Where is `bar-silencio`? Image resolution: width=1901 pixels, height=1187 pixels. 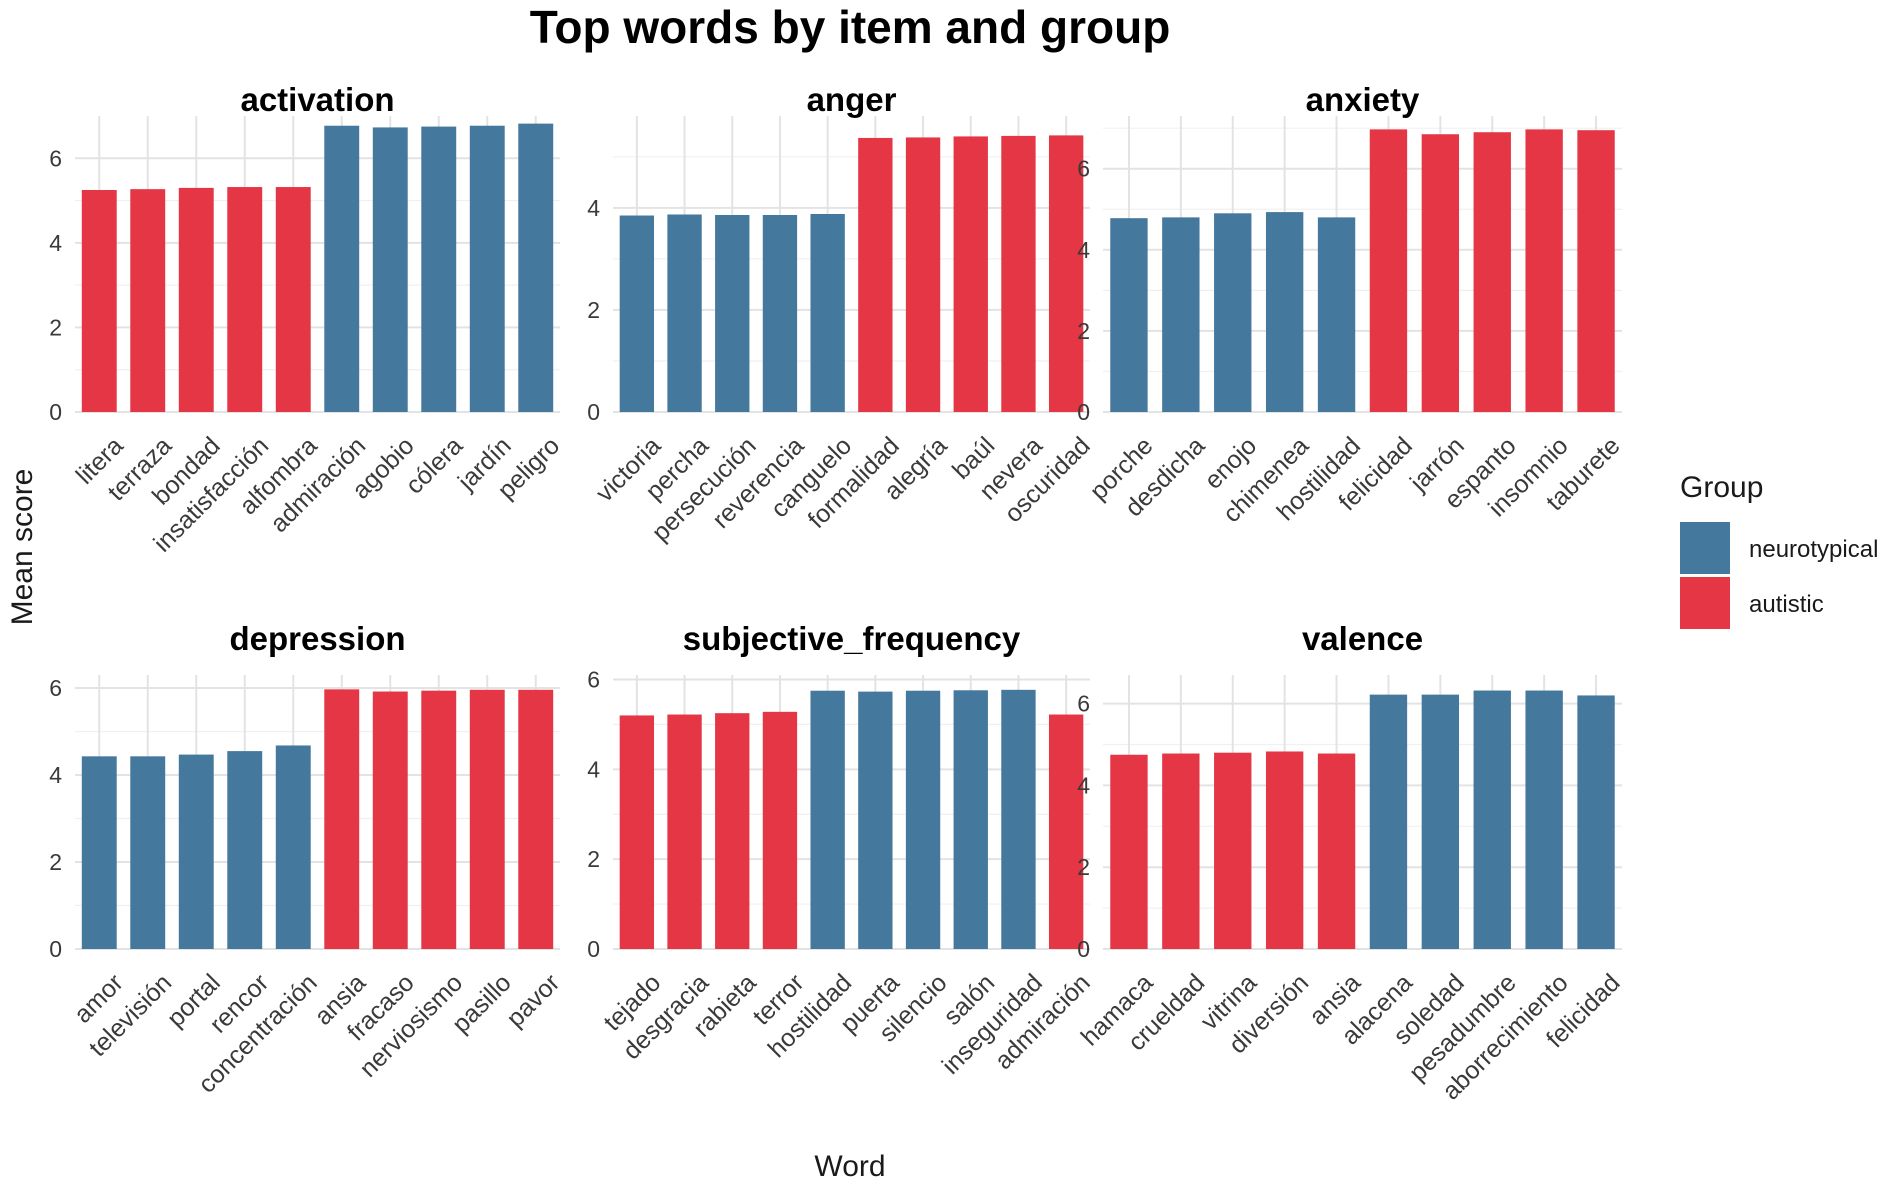
bar-silencio is located at coordinates (923, 819).